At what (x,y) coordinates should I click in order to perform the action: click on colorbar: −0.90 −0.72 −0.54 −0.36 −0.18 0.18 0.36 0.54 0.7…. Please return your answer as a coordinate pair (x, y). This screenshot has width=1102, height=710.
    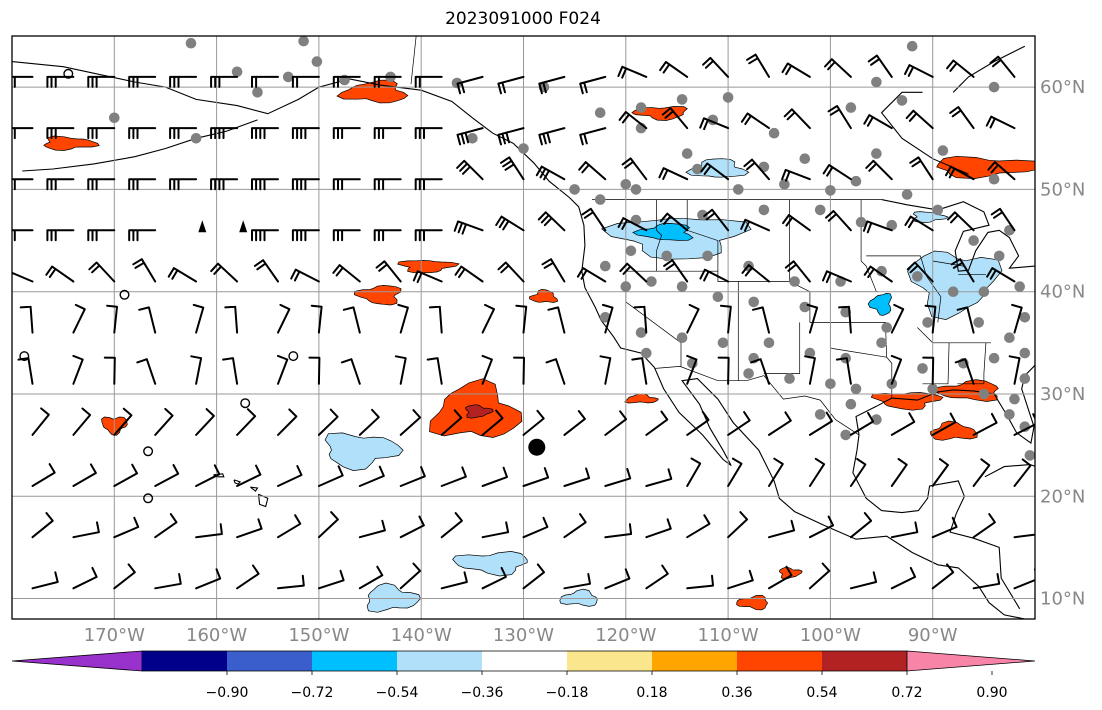
    Looking at the image, I should click on (523, 675).